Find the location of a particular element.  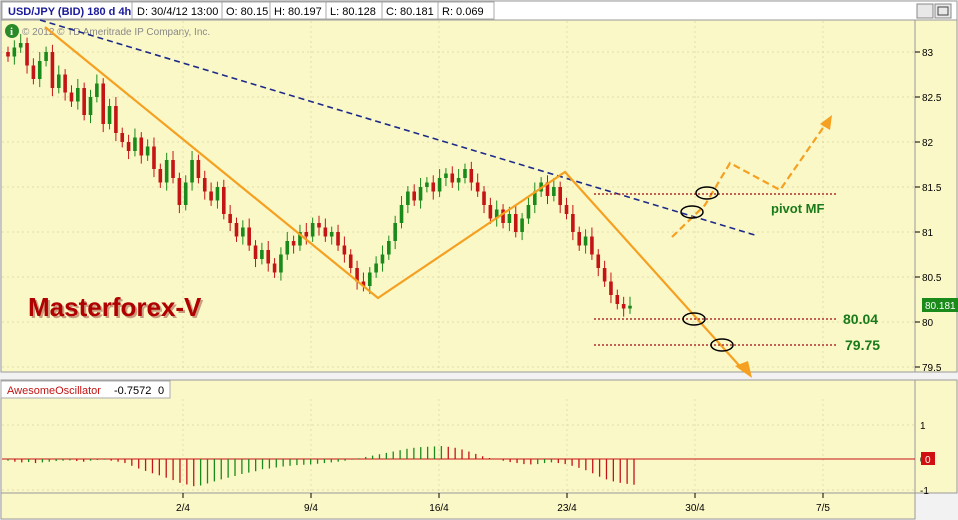

brand-label: Masterforex-V is located at coordinates (115, 307).